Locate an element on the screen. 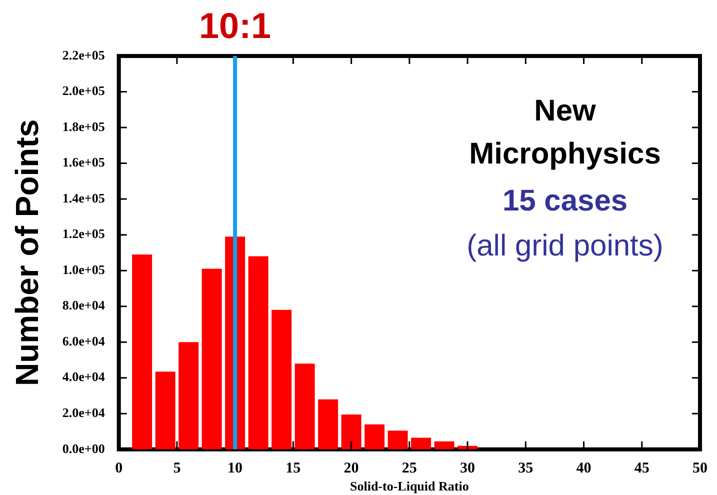 Image resolution: width=717 pixels, height=495 pixels. x-tick-label: 45 is located at coordinates (642, 468).